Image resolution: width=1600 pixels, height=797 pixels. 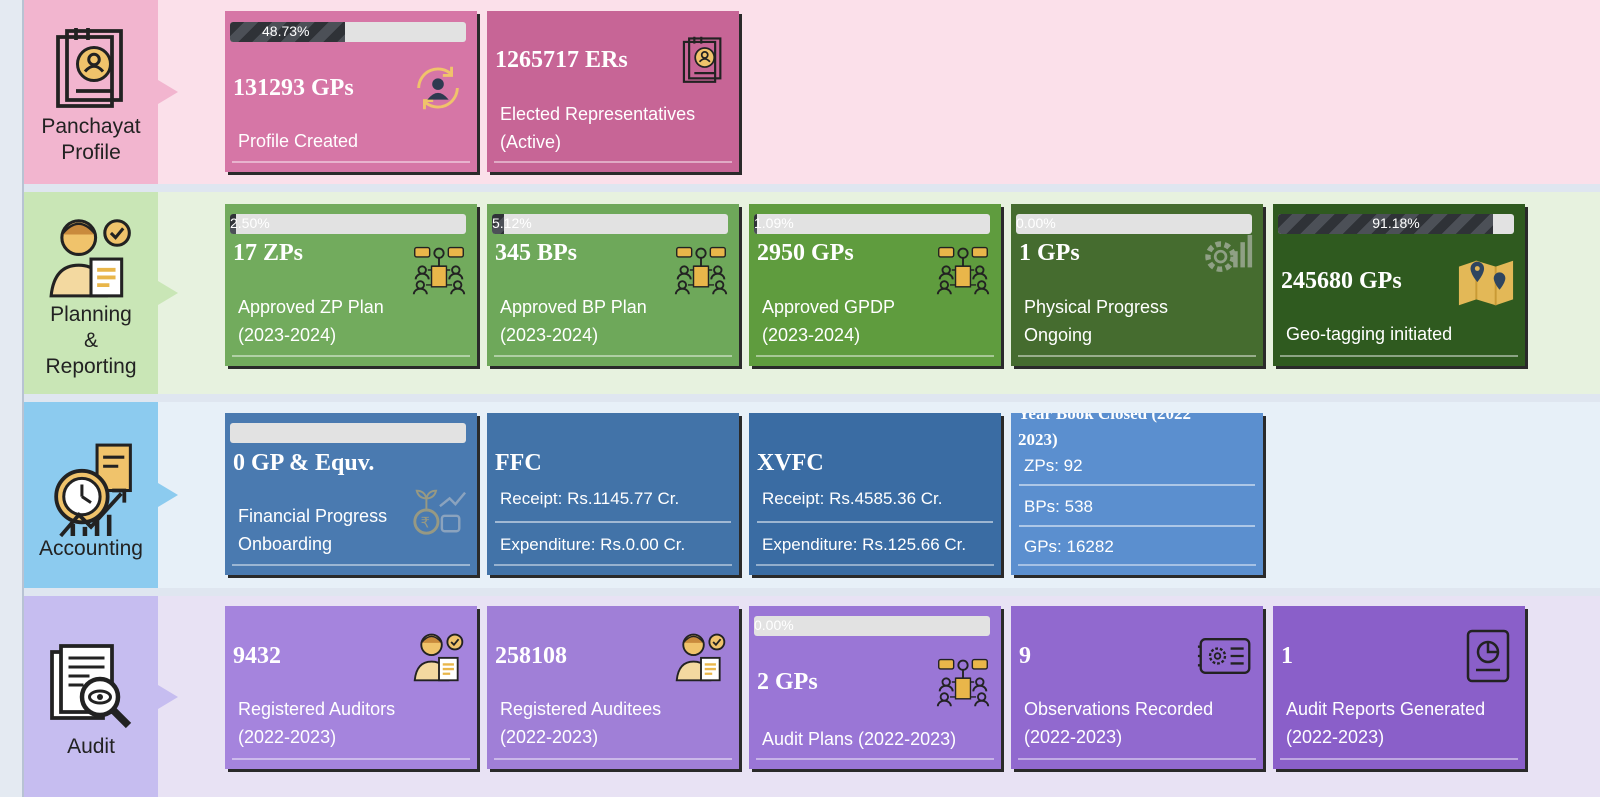 What do you see at coordinates (805, 253) in the screenshot?
I see `card-value: 2950 GPs` at bounding box center [805, 253].